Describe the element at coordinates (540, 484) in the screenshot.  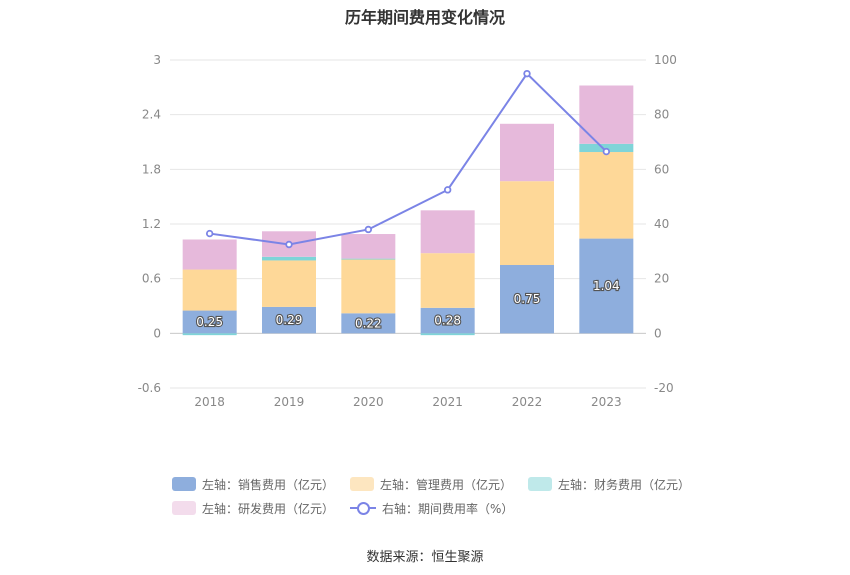
I see `legend-swatch-finance` at that location.